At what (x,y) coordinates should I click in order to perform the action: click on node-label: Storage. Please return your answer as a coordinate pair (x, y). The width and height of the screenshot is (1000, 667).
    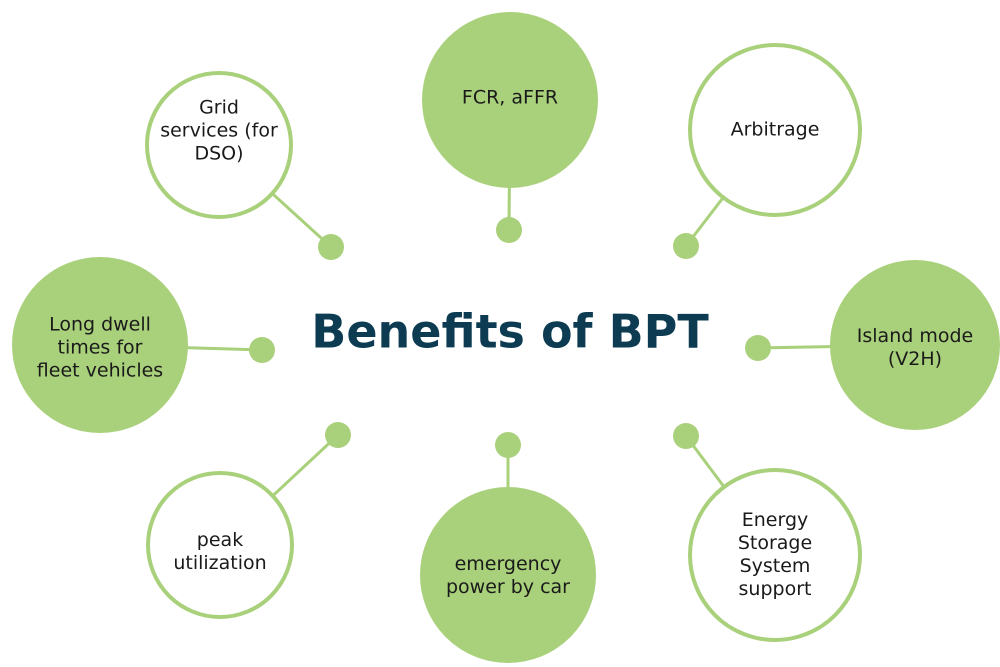
    Looking at the image, I should click on (775, 543).